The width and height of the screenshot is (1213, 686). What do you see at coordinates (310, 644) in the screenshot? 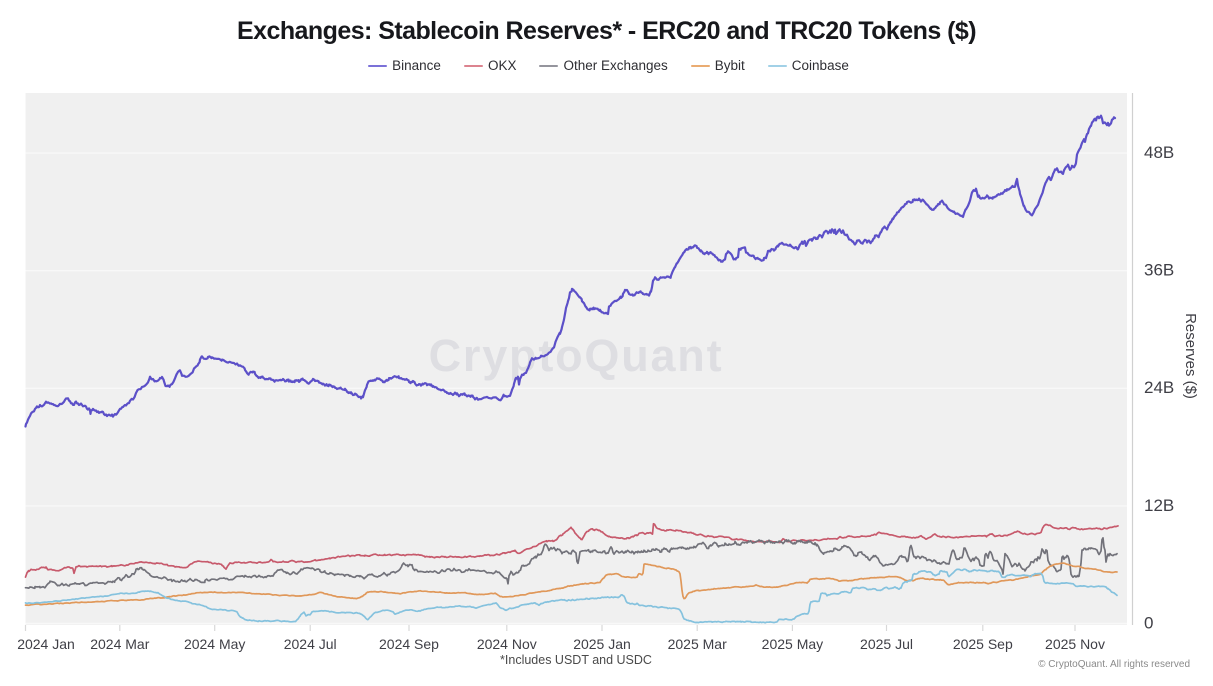
I see `svg-text: 2024 Jul` at bounding box center [310, 644].